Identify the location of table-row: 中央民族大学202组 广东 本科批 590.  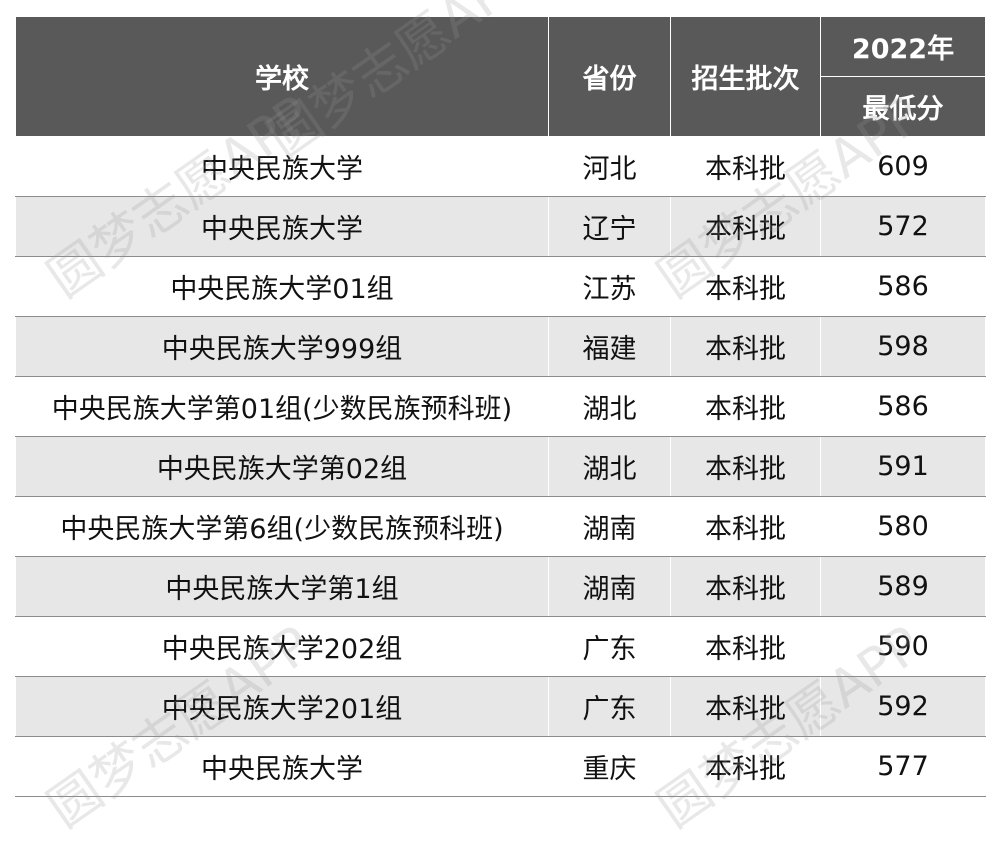
(500, 646).